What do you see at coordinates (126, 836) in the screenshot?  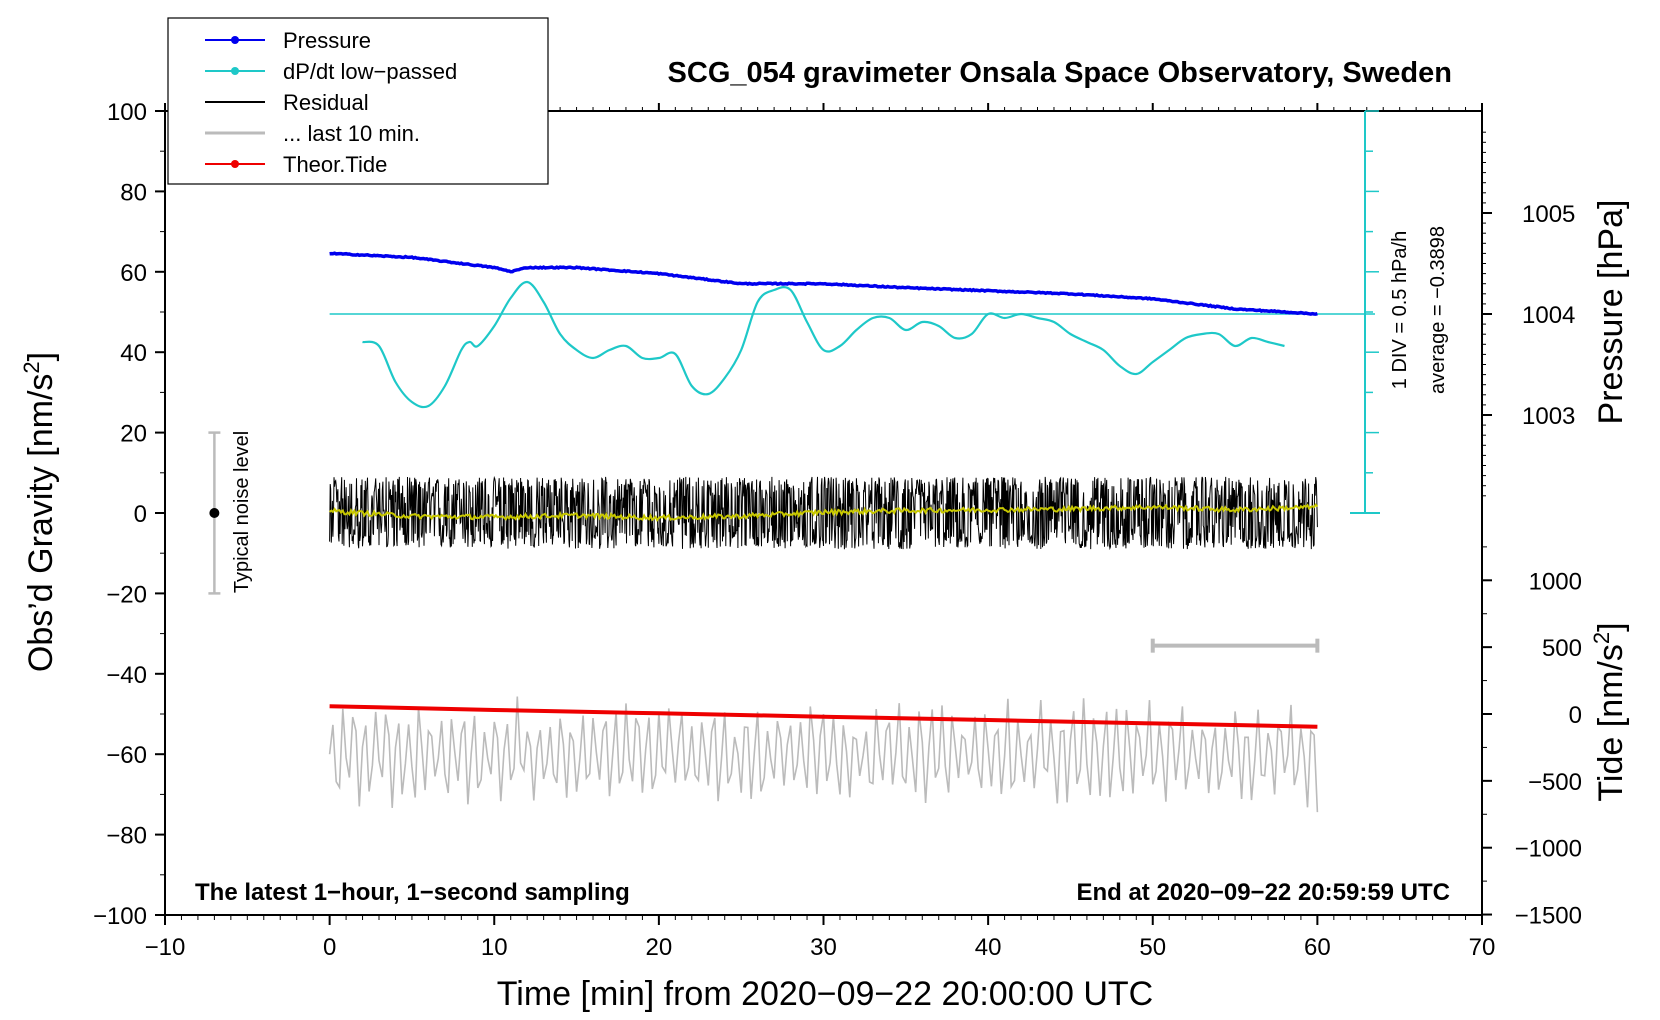 I see `y-tick-label: −80` at bounding box center [126, 836].